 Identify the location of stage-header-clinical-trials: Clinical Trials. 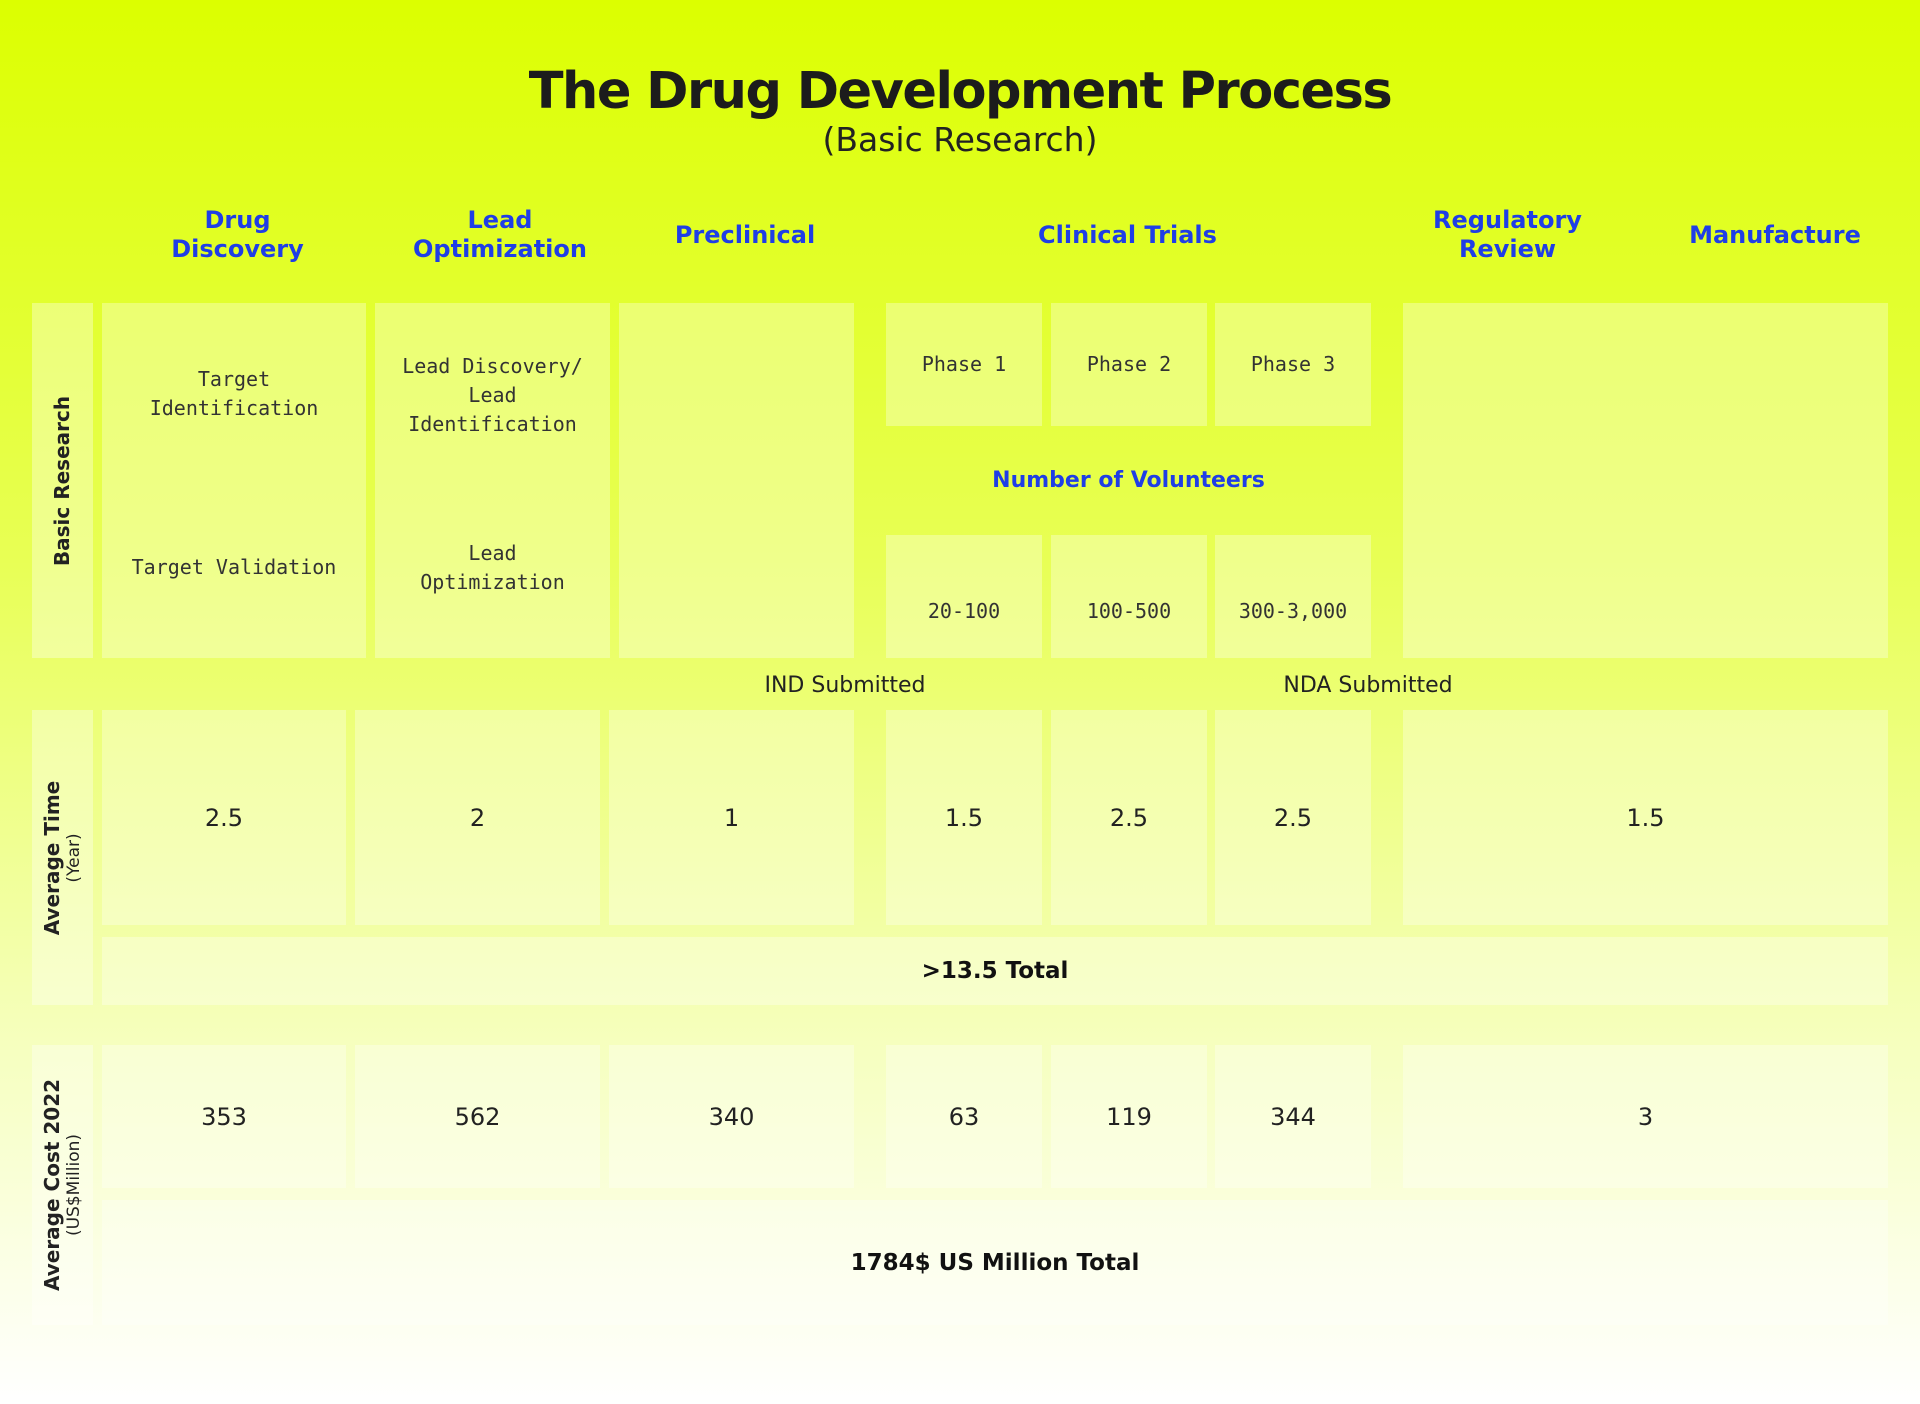
(1127, 234).